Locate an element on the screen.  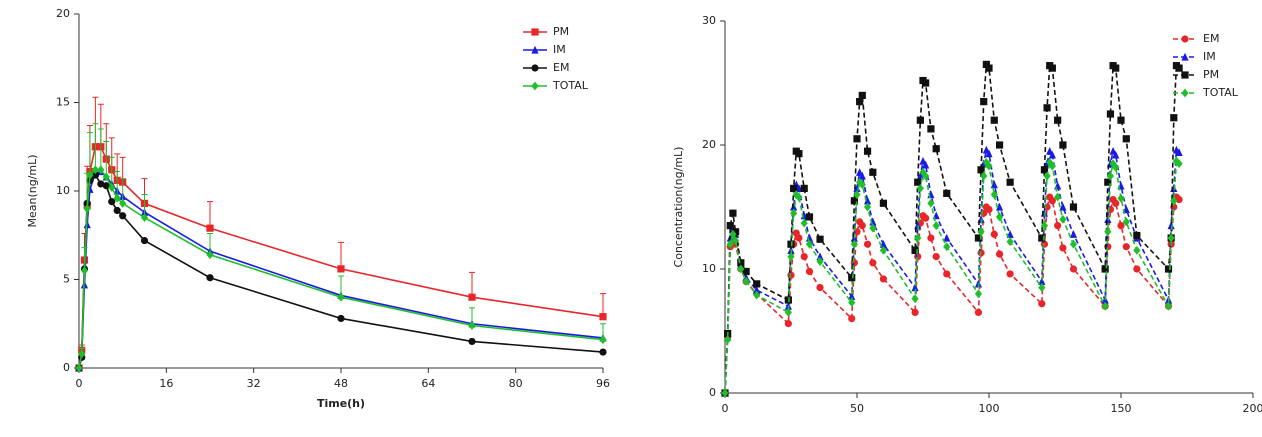
legend-label: TOTAL is located at coordinates (1220, 92).